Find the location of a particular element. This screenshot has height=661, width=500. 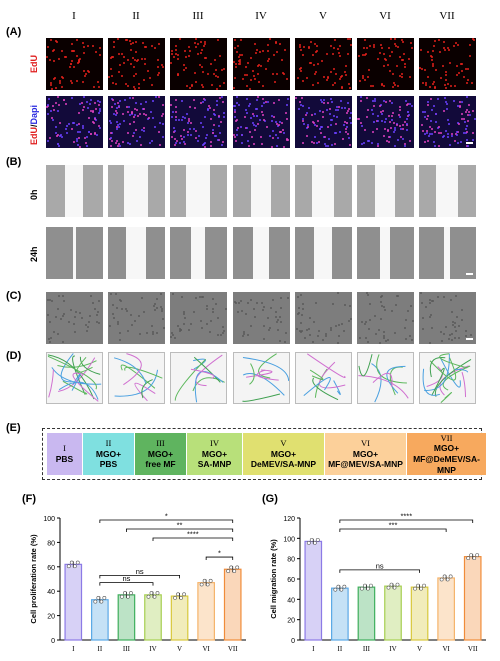

panel-label-f: (F) is located at coordinates (29, 499).